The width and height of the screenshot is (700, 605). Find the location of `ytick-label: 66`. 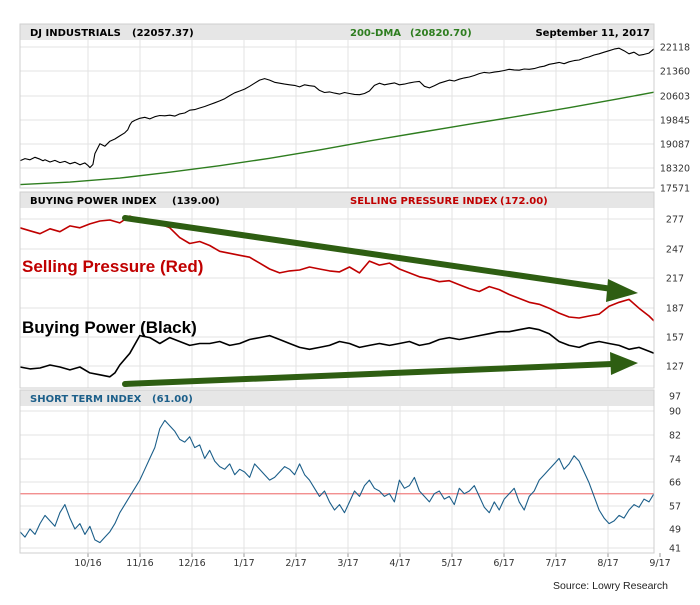

ytick-label: 66 is located at coordinates (675, 483).